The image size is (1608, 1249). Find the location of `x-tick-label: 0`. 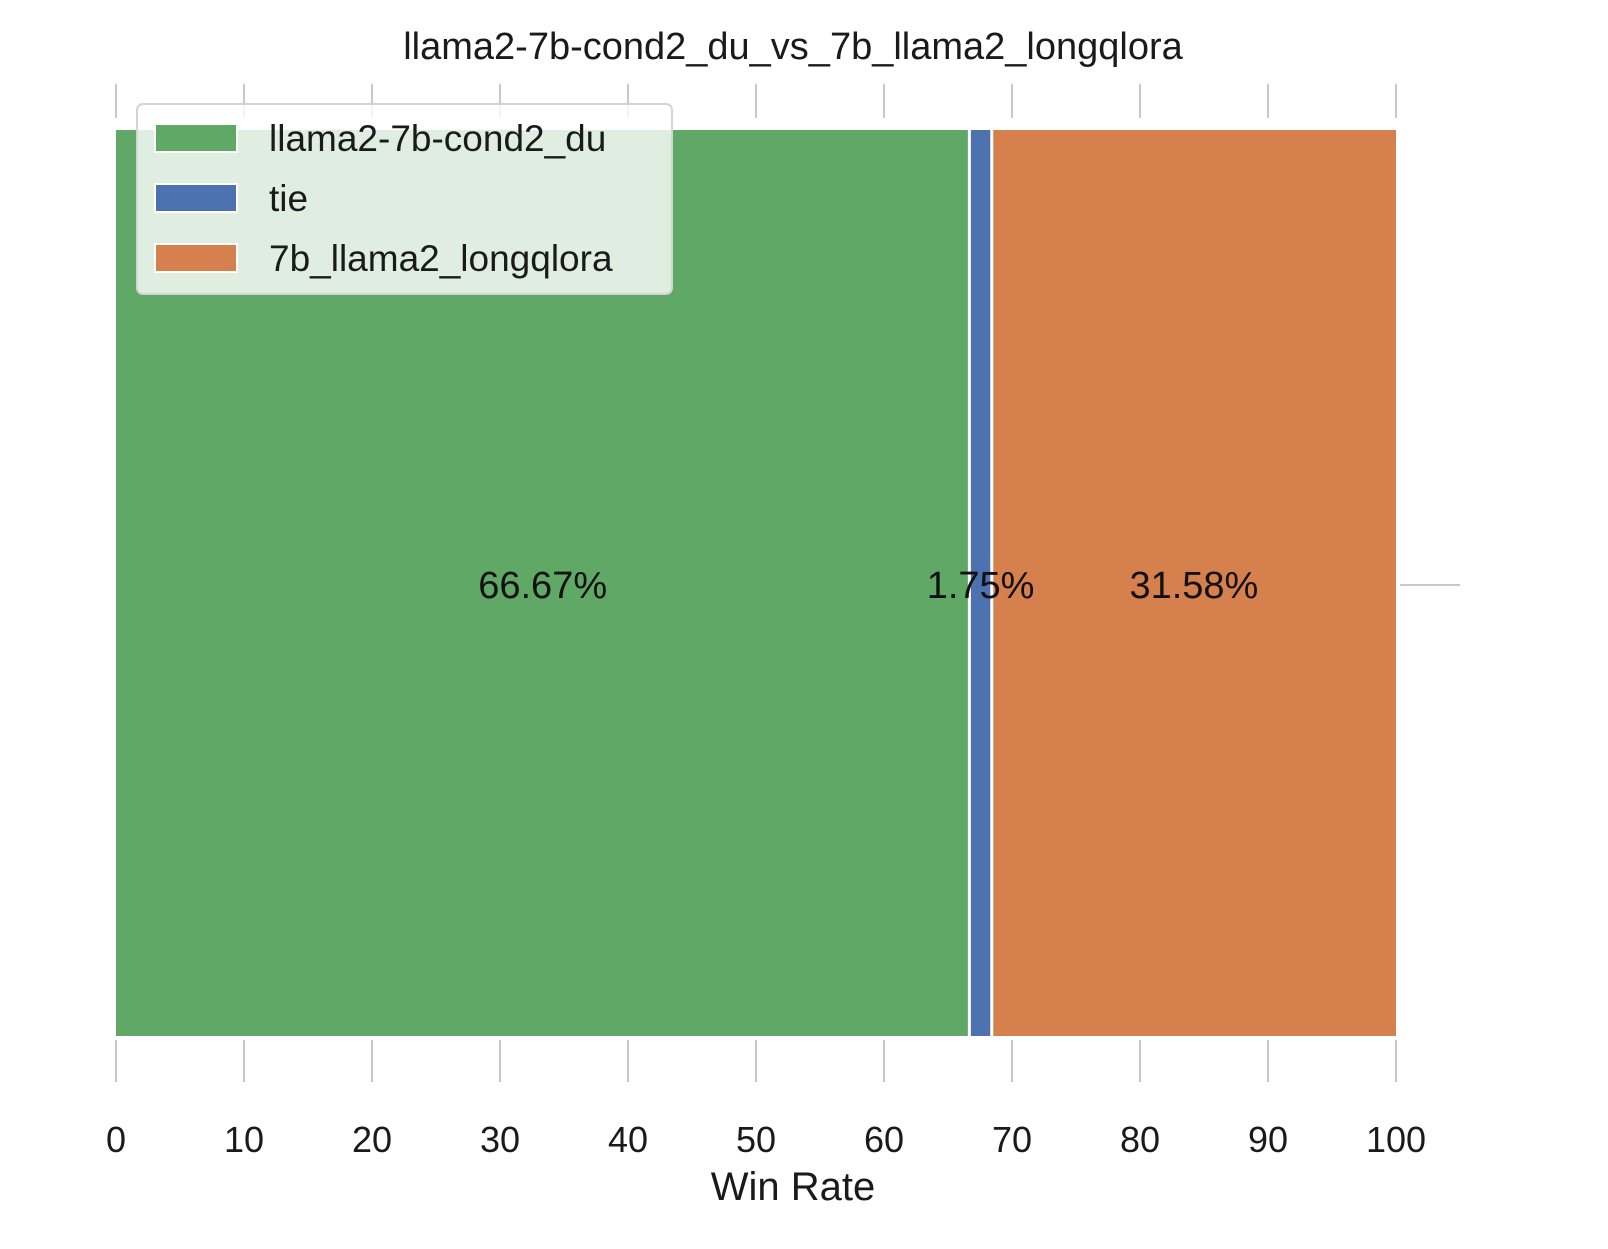

x-tick-label: 0 is located at coordinates (116, 1139).